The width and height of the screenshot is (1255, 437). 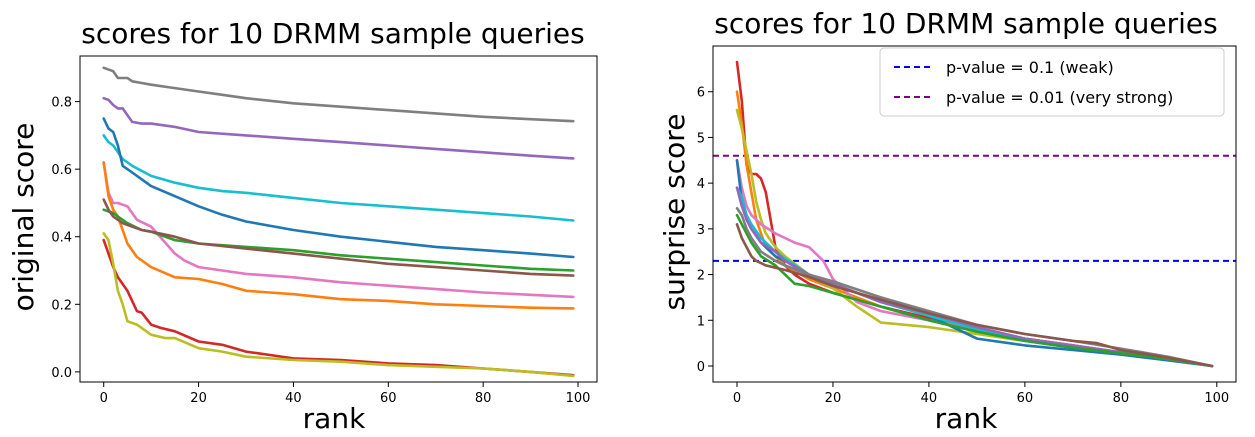 I want to click on threshold-lines, so click(x=974, y=208).